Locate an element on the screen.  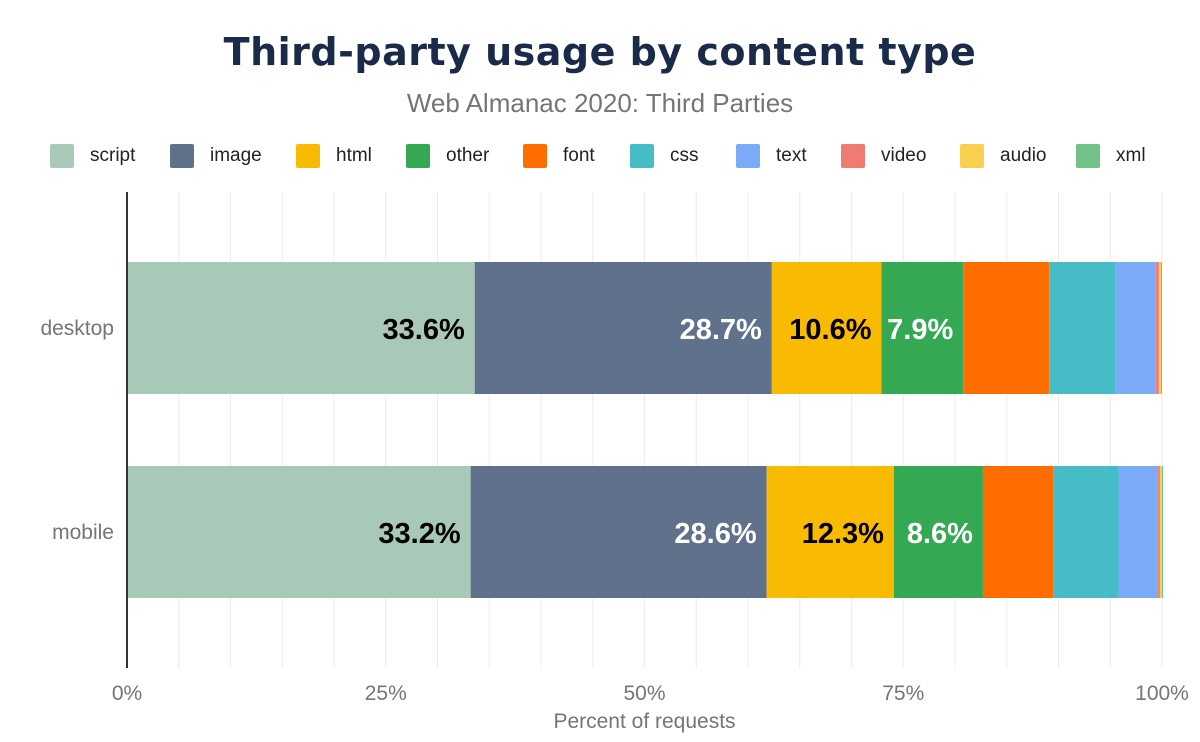
legend-label: html is located at coordinates (354, 155).